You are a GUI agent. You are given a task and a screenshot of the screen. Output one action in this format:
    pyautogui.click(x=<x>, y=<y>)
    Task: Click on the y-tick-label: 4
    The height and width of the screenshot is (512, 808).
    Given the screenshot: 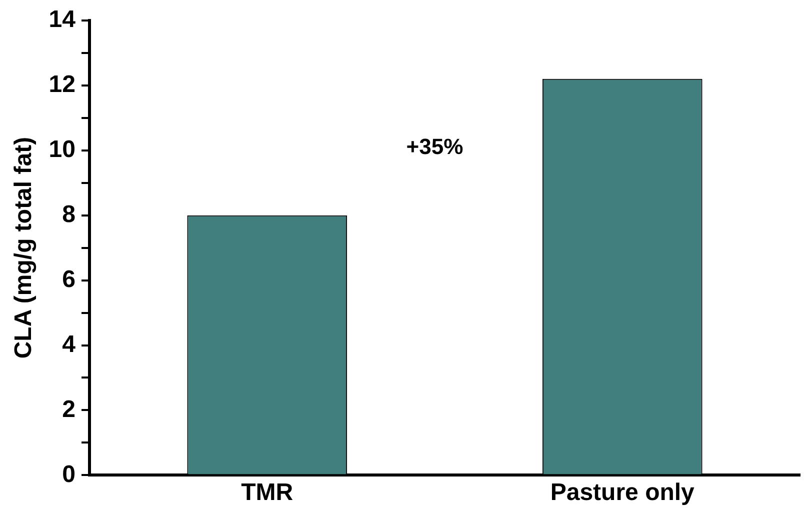 What is the action you would take?
    pyautogui.click(x=69, y=344)
    